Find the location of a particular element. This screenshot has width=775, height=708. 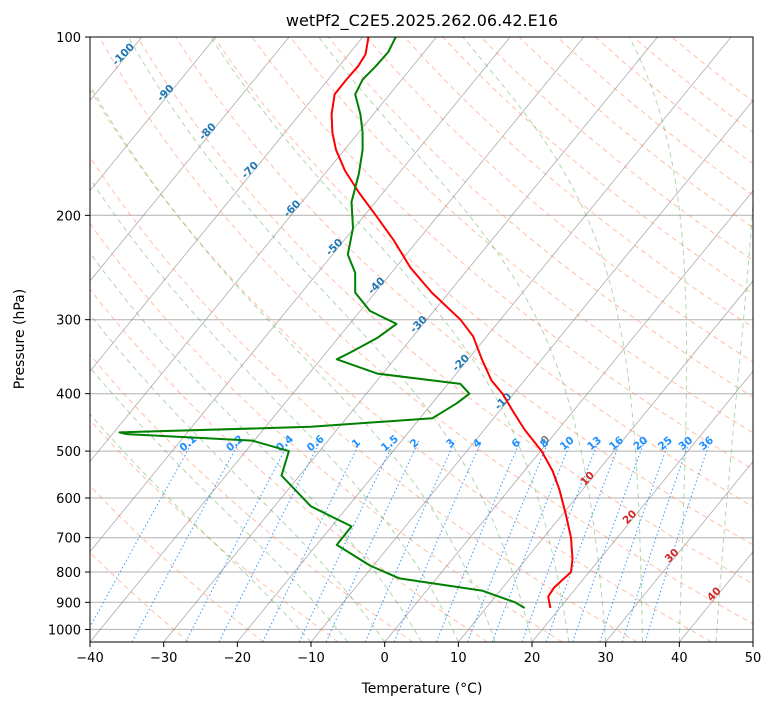

isotherm-label: 40 is located at coordinates (714, 594).